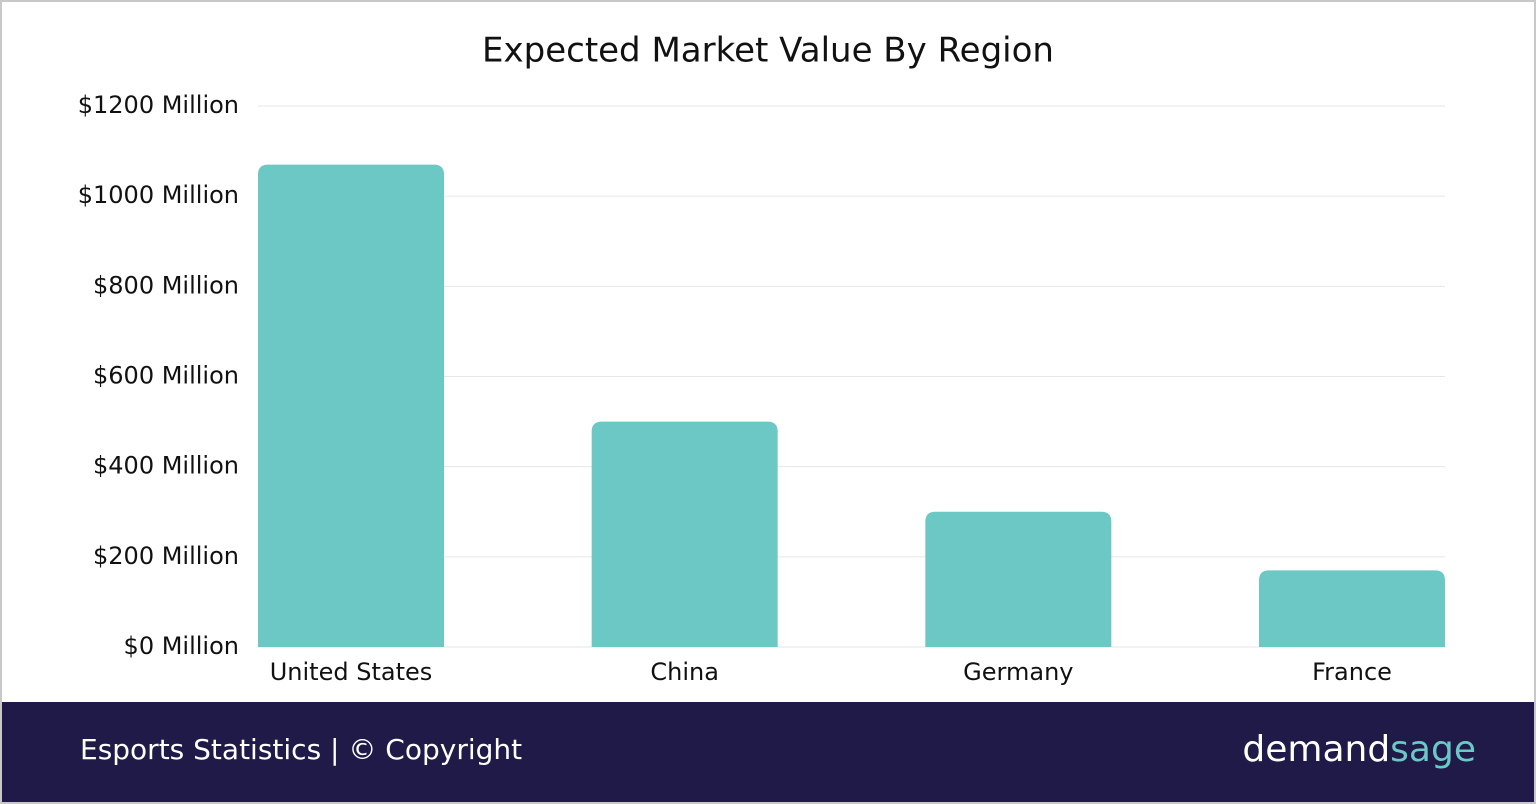  Describe the element at coordinates (1018, 672) in the screenshot. I see `x-tick-label: Germany` at that location.